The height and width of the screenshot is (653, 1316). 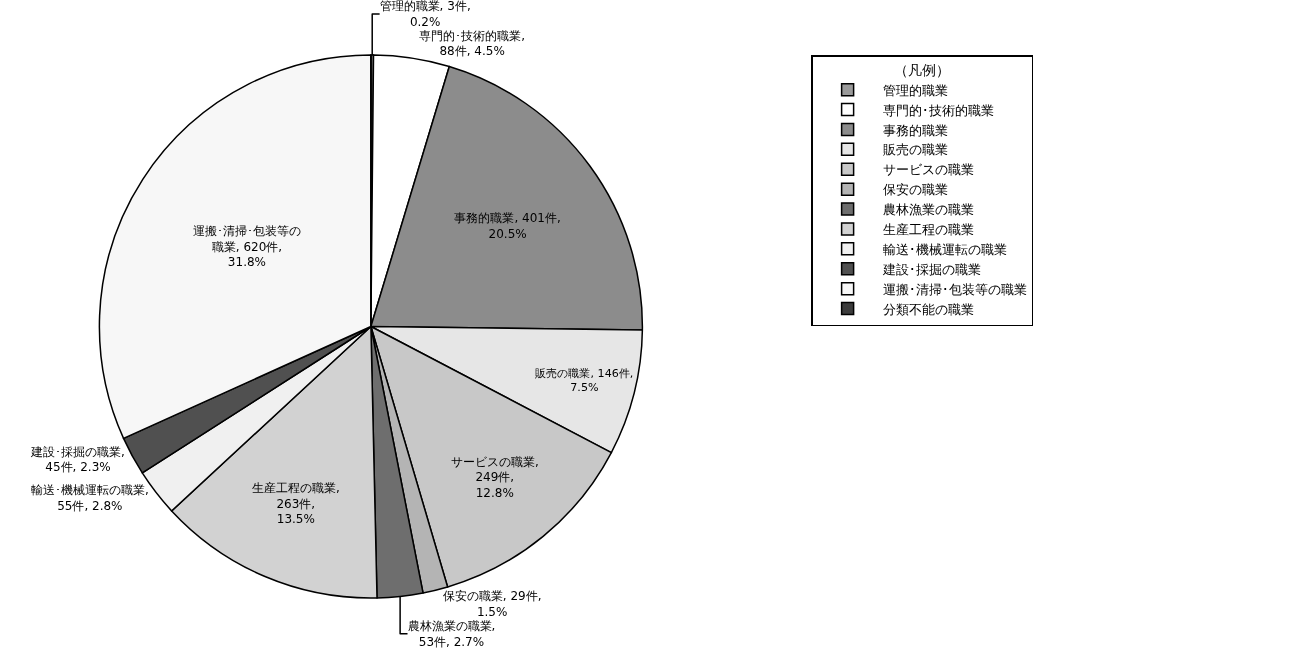 I want to click on data-label: 保安の職業, 29件, 1.5%, so click(x=492, y=604).